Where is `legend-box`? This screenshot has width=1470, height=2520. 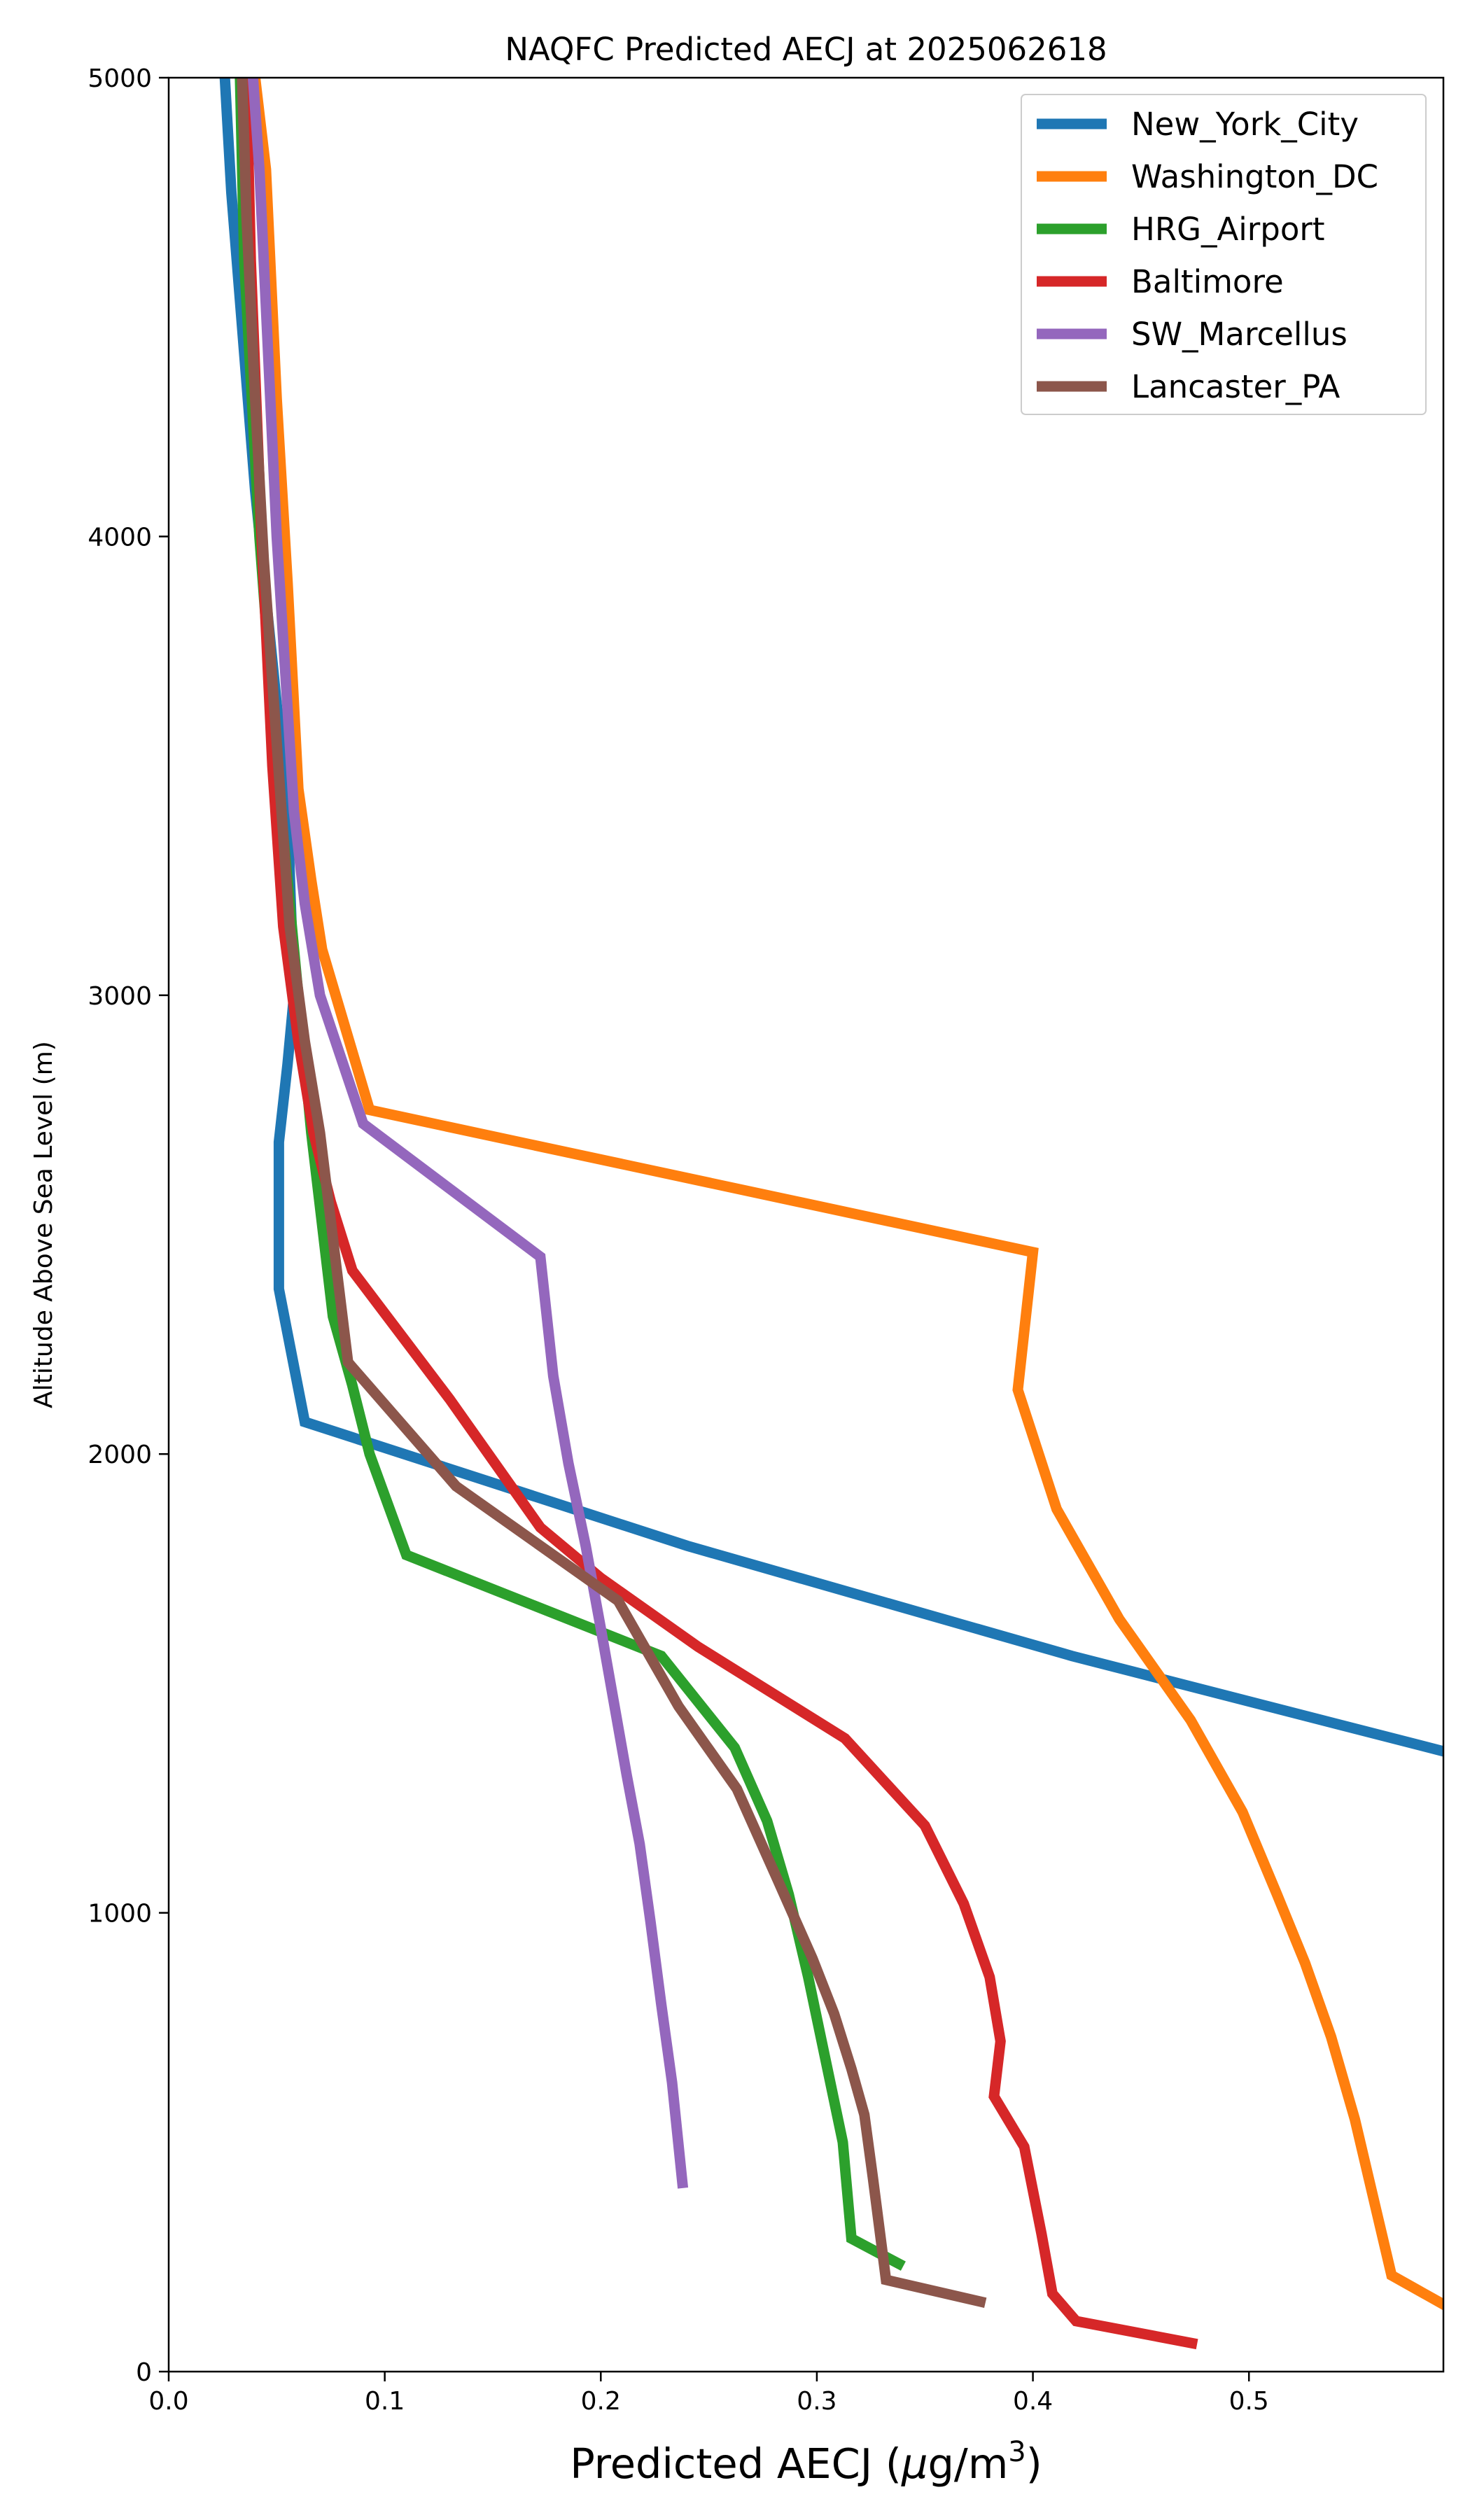 legend-box is located at coordinates (1224, 254).